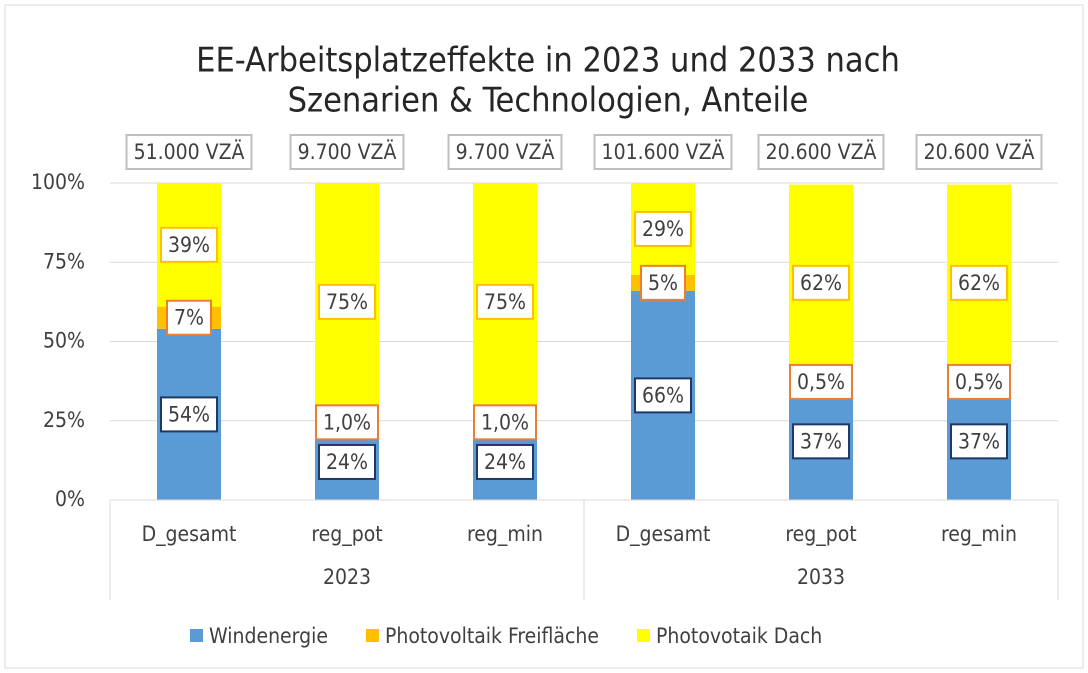 Image resolution: width=1088 pixels, height=673 pixels. I want to click on y-tick-label: 50%, so click(64, 341).